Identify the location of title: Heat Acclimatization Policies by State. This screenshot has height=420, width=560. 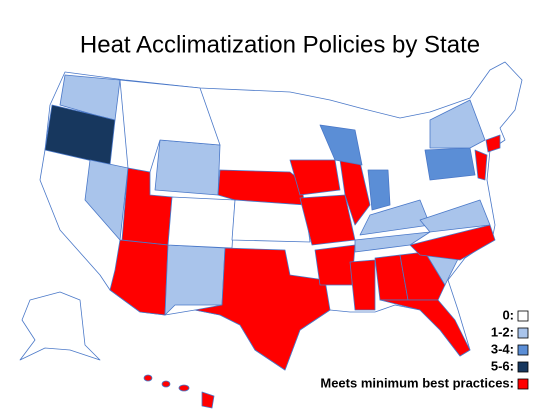
(280, 44).